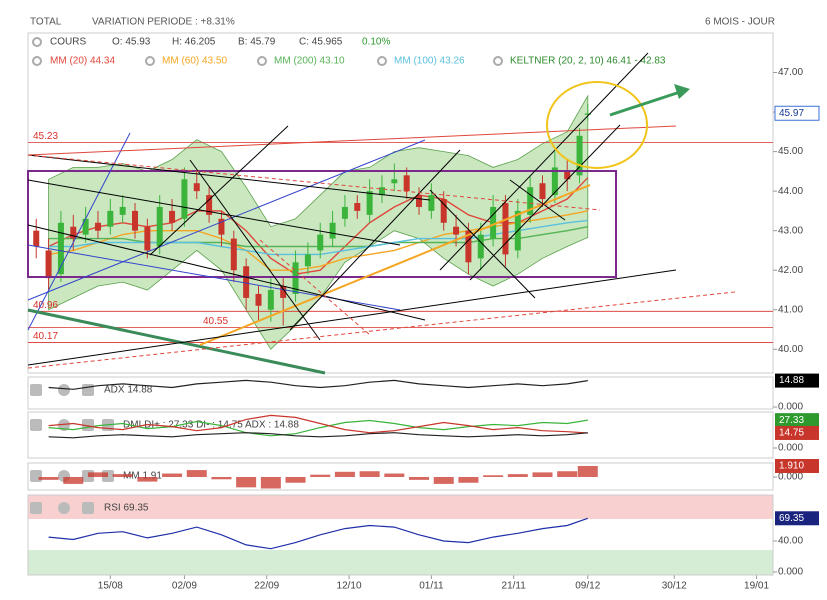  I want to click on price-level-label: 40.96, so click(45, 305).